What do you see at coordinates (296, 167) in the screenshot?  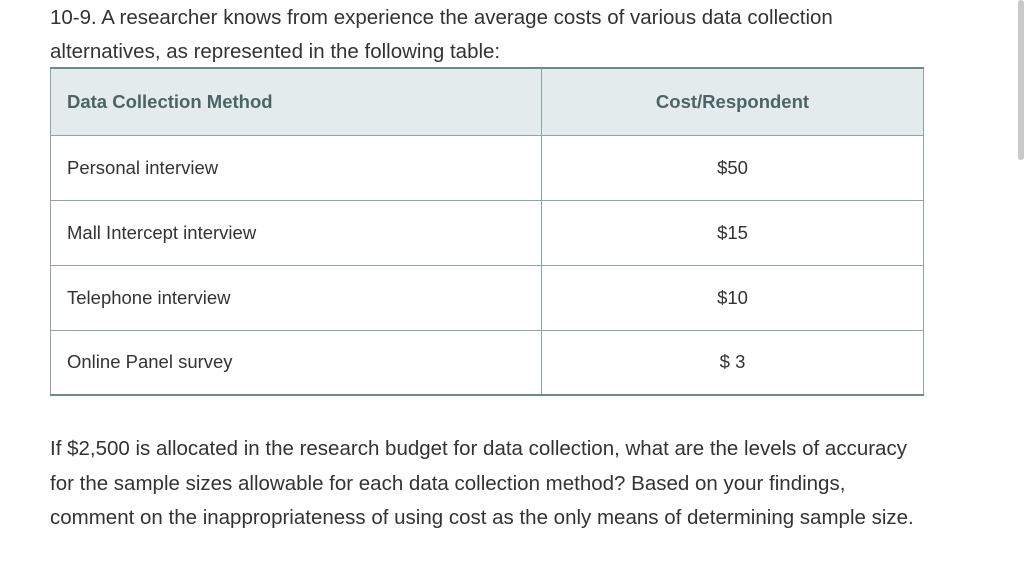 I see `method-cell: Personal interview` at bounding box center [296, 167].